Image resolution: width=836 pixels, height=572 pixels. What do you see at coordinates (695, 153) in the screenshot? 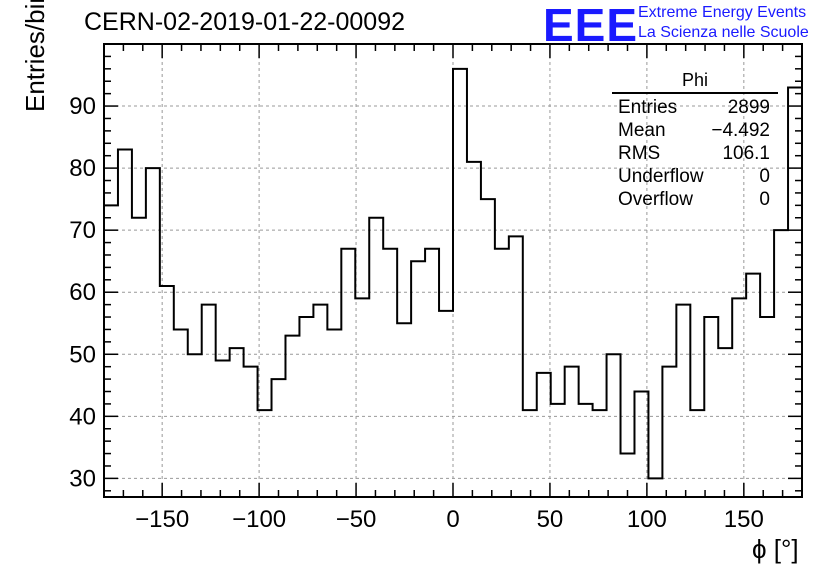
I see `stats-row: RMS 106.1` at bounding box center [695, 153].